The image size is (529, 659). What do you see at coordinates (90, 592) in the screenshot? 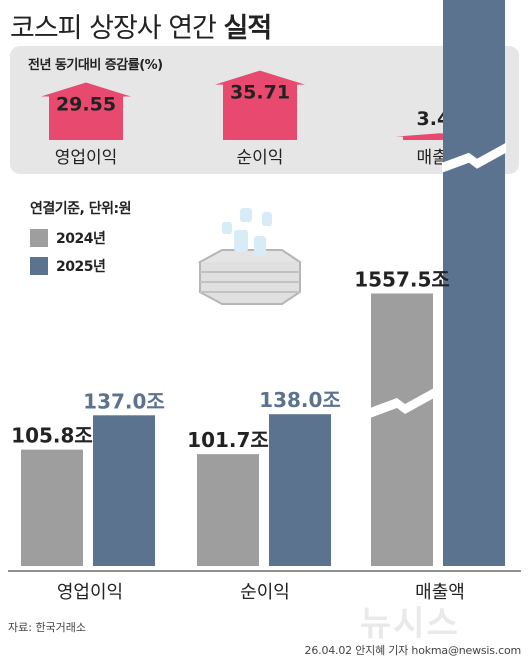
I see `category-label: 영업이익` at bounding box center [90, 592].